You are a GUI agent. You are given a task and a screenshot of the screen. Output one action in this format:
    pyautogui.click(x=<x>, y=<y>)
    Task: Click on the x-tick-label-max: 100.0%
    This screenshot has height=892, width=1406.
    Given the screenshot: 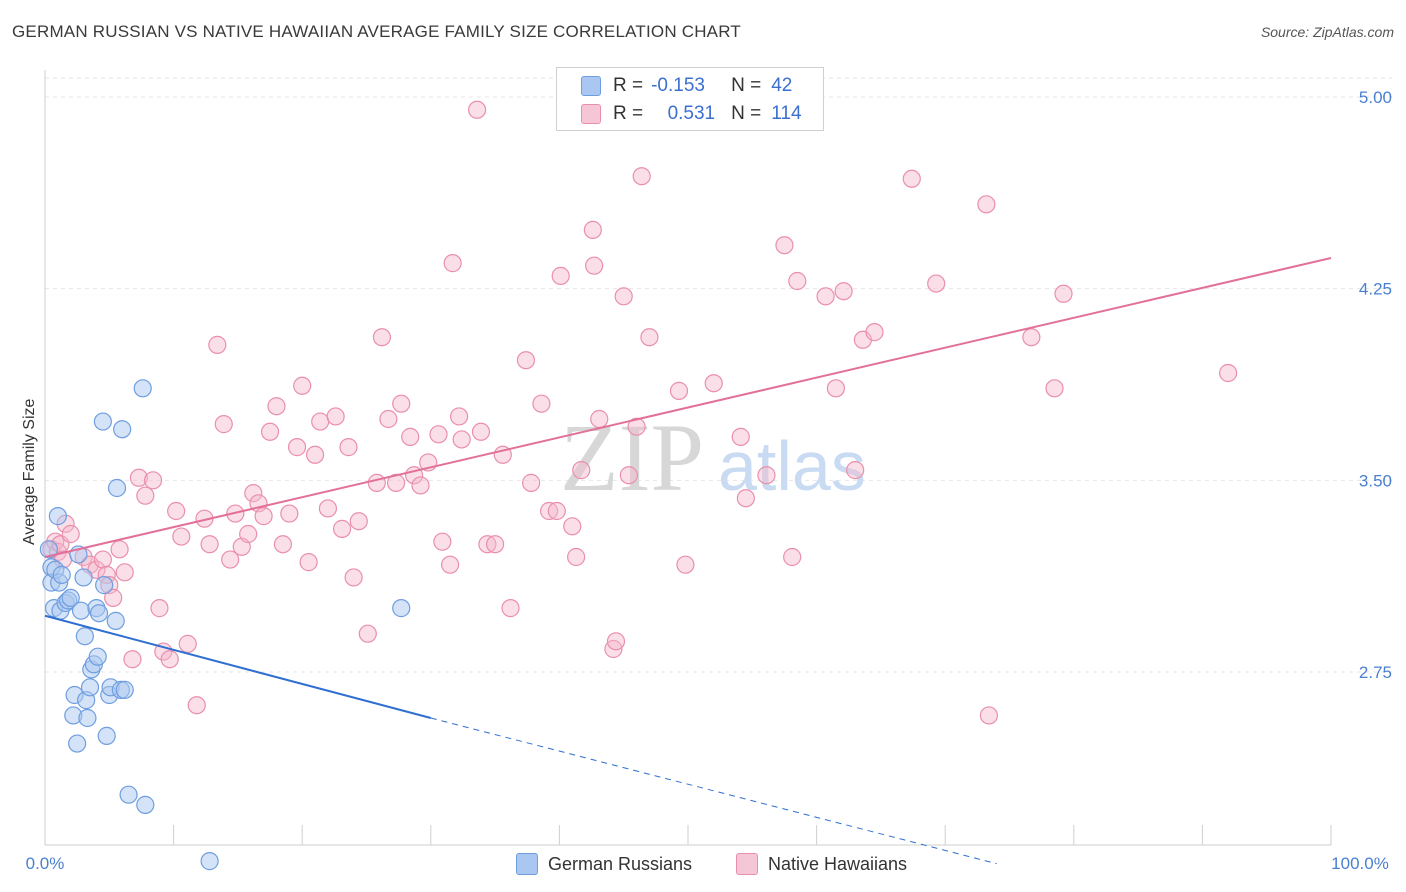 What is the action you would take?
    pyautogui.click(x=1360, y=863)
    